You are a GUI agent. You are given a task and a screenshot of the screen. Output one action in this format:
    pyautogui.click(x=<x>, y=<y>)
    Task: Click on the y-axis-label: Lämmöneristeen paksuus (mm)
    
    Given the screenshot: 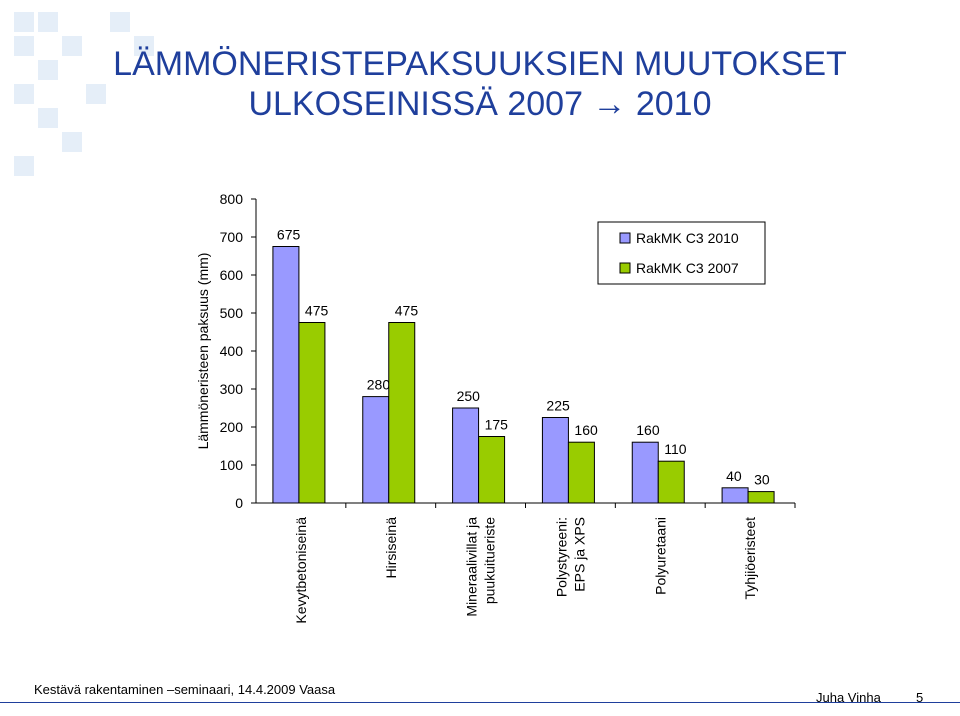 What is the action you would take?
    pyautogui.click(x=203, y=351)
    